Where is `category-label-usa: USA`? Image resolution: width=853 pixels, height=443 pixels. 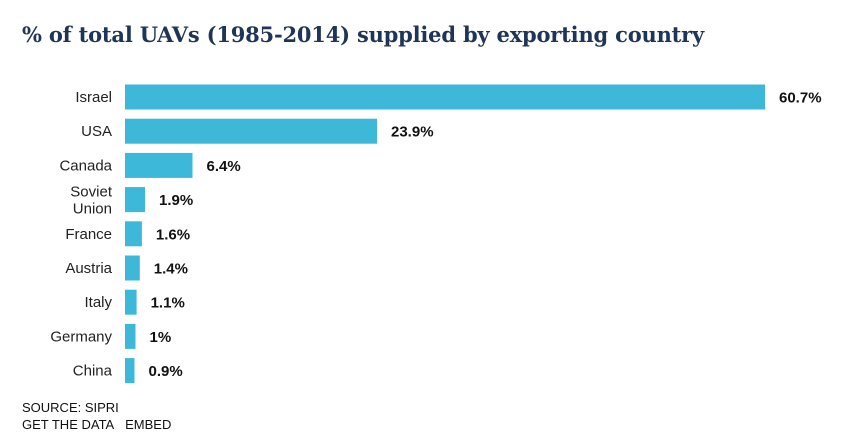 category-label-usa: USA is located at coordinates (96, 131).